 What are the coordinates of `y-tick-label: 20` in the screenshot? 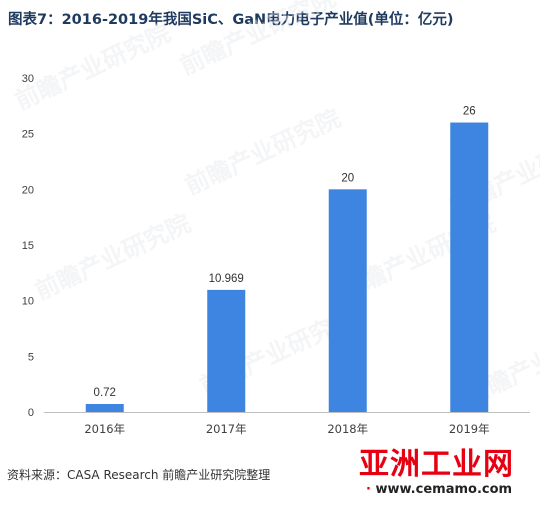 It's located at (28, 190).